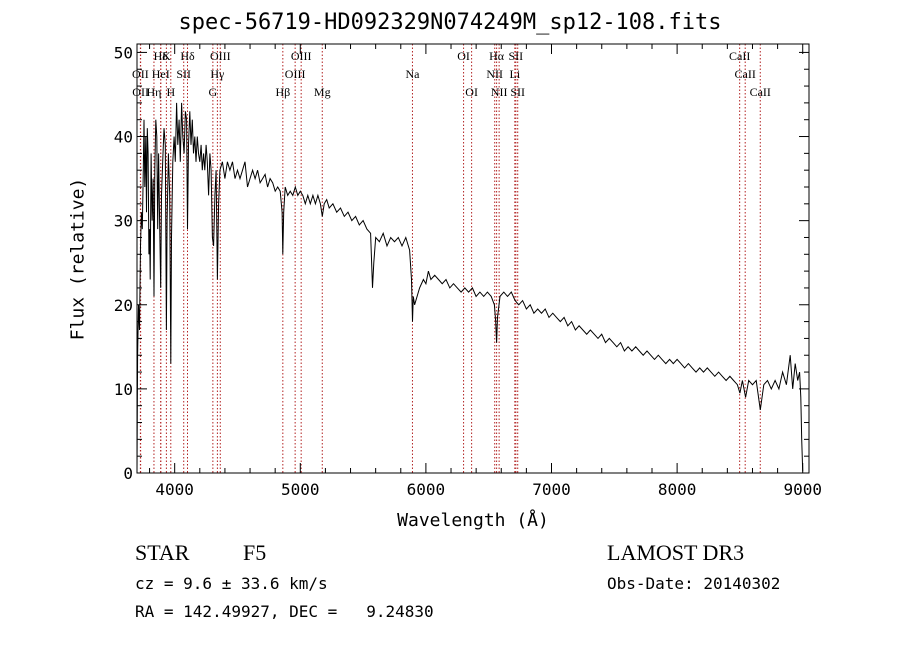  Describe the element at coordinates (802, 489) in the screenshot. I see `x-tick-label: 9000` at that location.